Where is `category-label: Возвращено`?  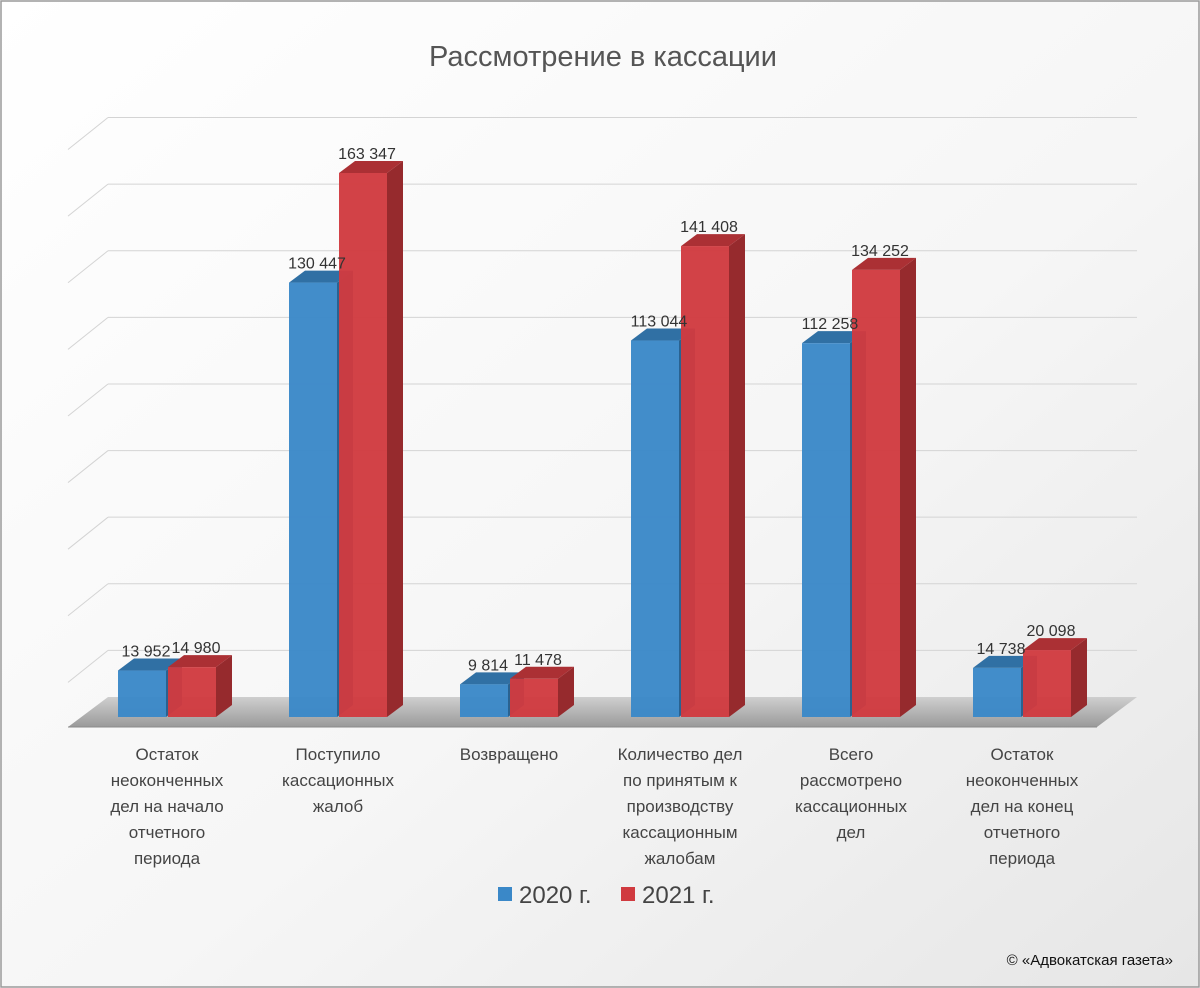
category-label: Возвращено is located at coordinates (509, 754).